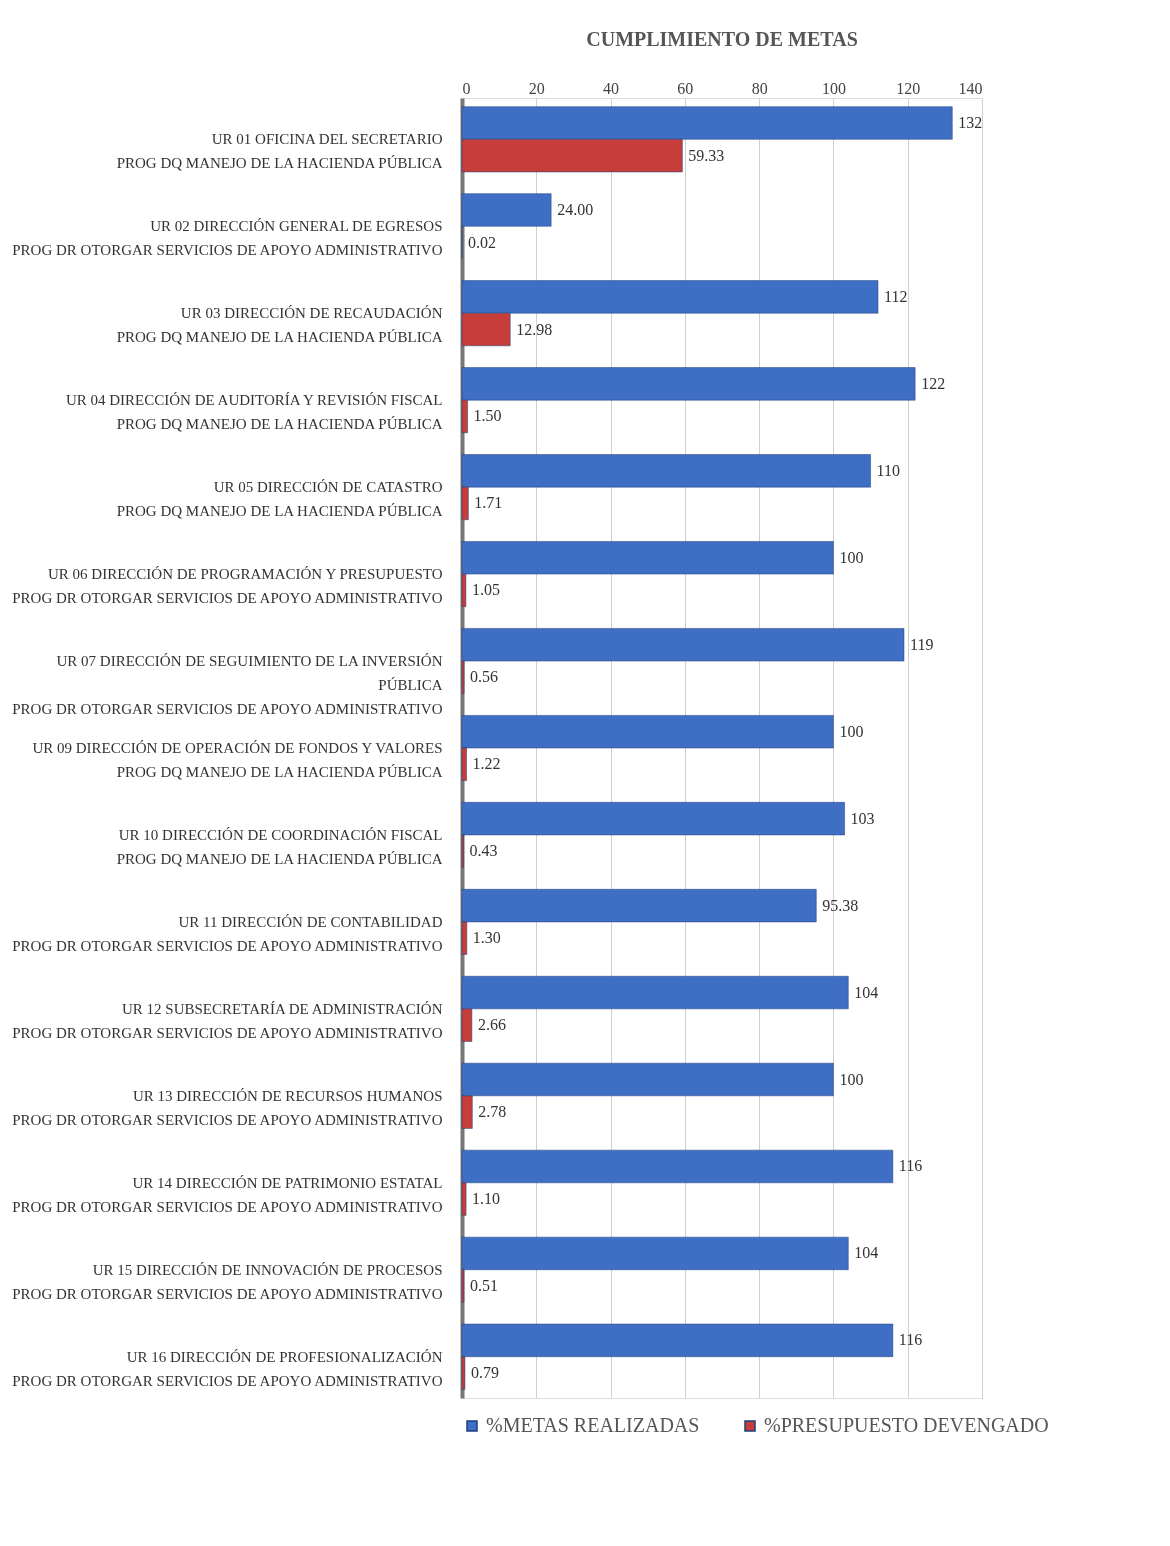  What do you see at coordinates (227, 1368) in the screenshot?
I see `y-tick-label: UR 16 DIRECCIÓN DE PROFESIONALIZACIÓN PROG DR OTORGAR SERVICIOS DE APOYO ADMINISTRATIVO` at bounding box center [227, 1368].